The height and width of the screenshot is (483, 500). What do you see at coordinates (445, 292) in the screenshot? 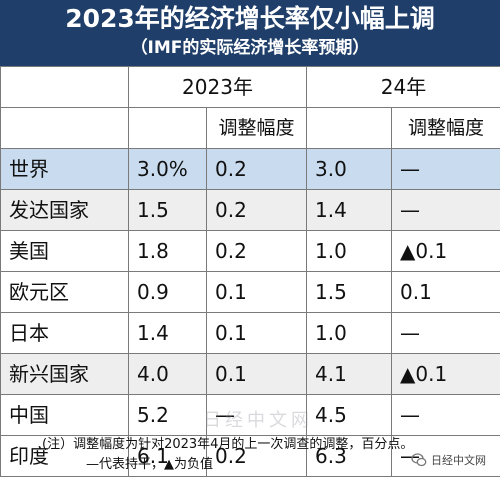
I see `adjust-24-cell: 0.1` at bounding box center [445, 292].